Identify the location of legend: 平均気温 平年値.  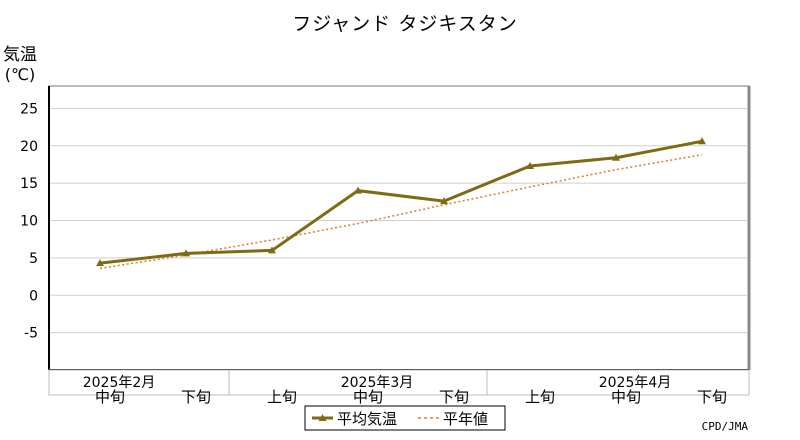
(405, 418).